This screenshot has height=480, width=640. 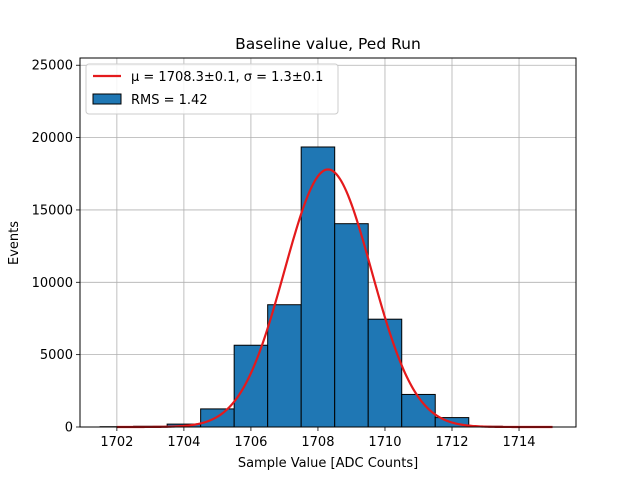 I want to click on legend-hist-label: RMS = 1.42, so click(x=169, y=100).